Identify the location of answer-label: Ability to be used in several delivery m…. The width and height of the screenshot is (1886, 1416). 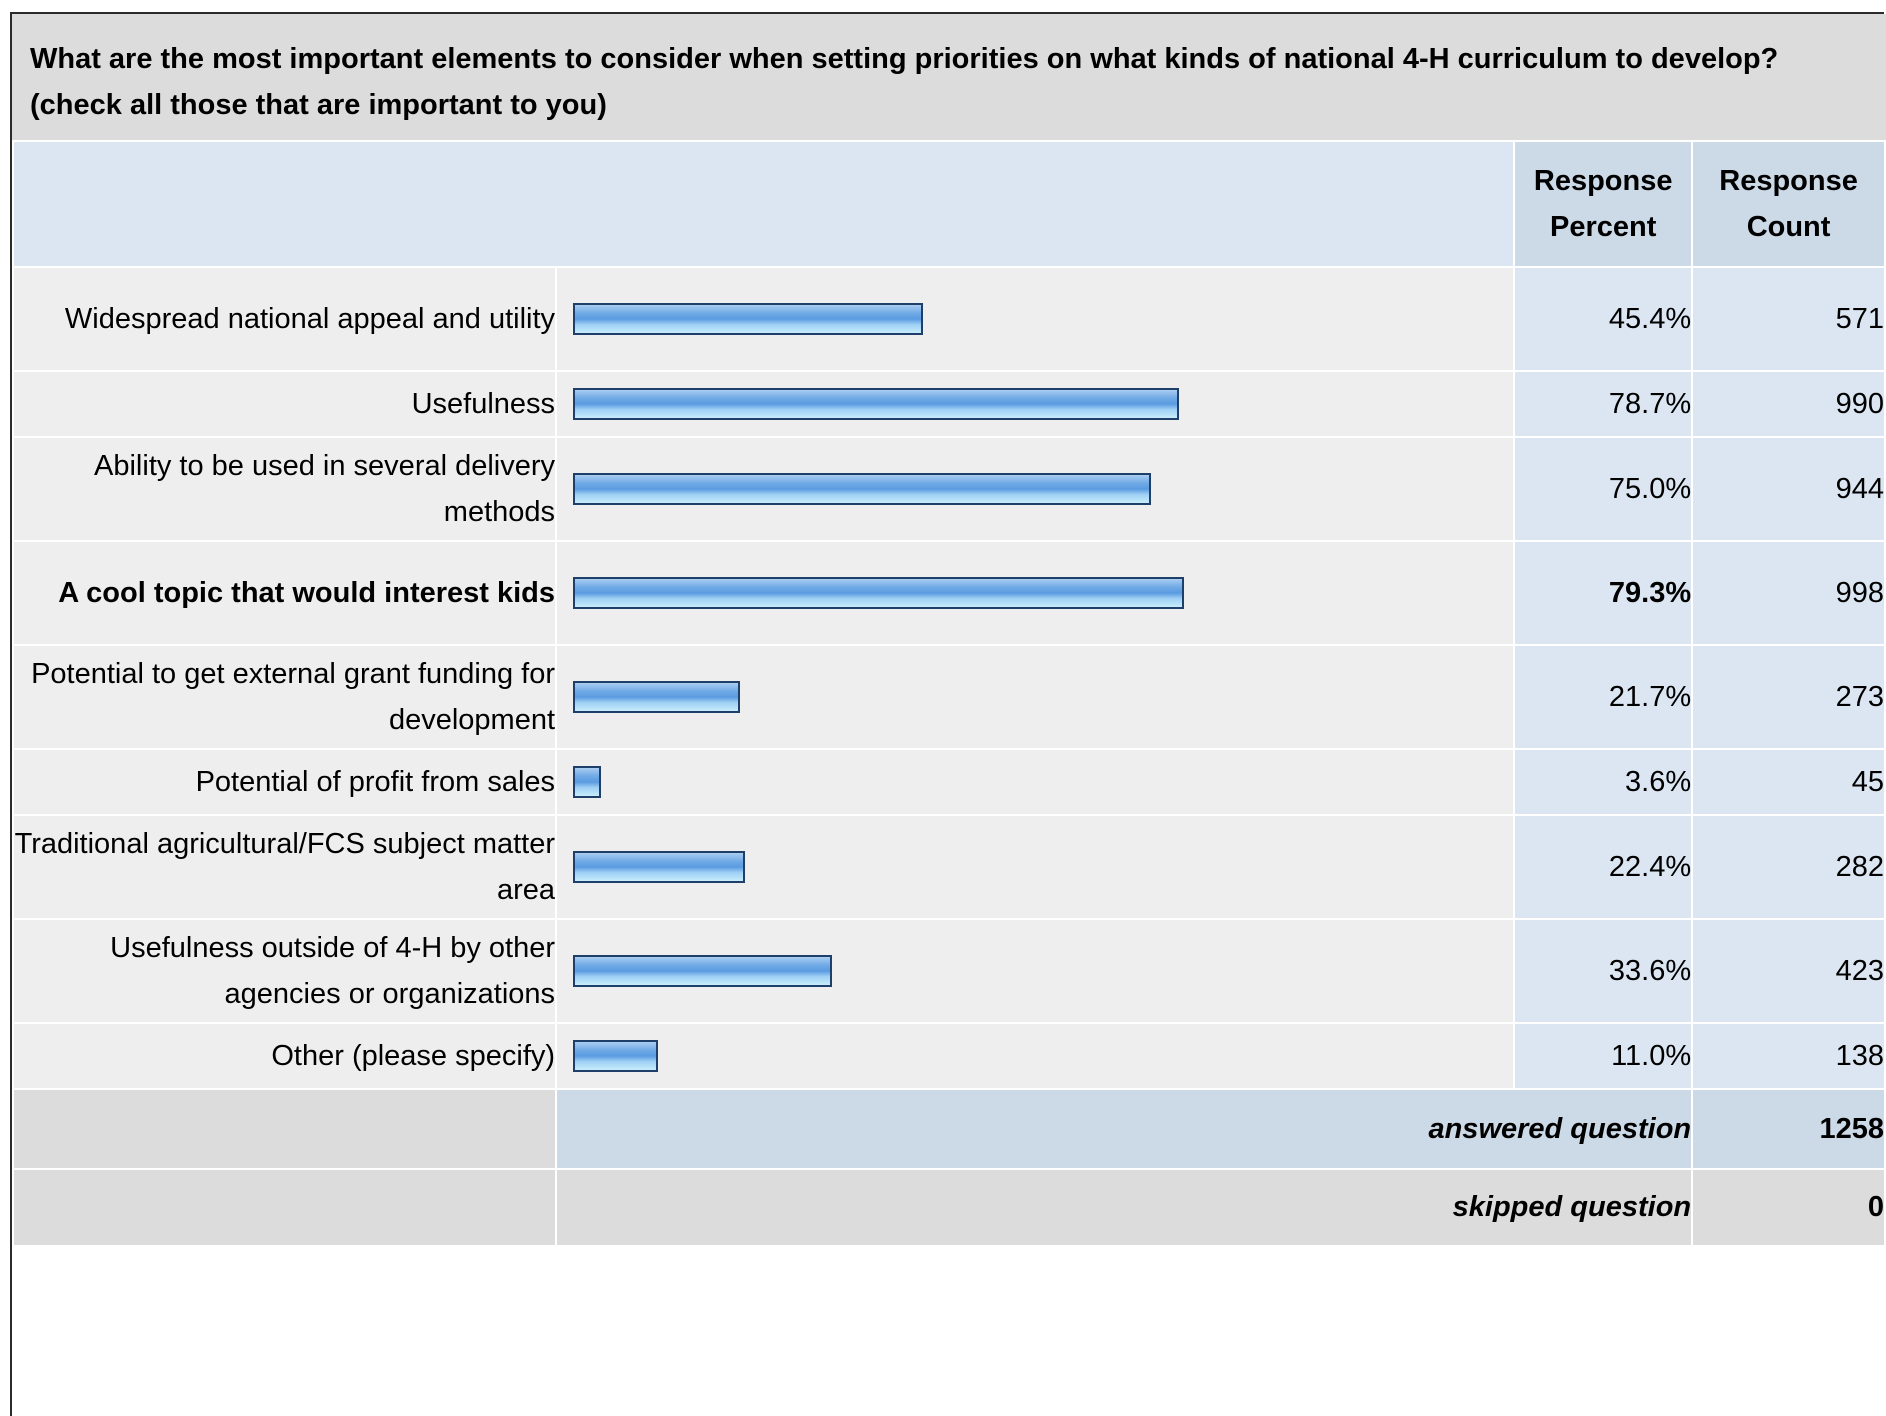
(284, 489).